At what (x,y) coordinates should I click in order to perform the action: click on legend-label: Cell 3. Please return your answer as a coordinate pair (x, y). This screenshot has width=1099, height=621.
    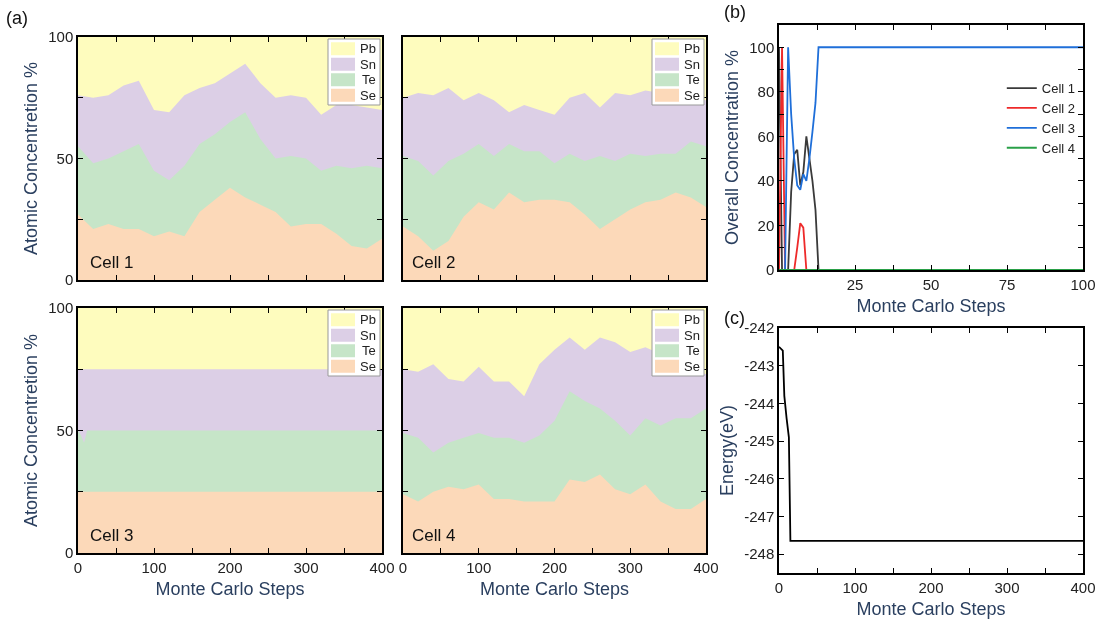
    Looking at the image, I should click on (1058, 128).